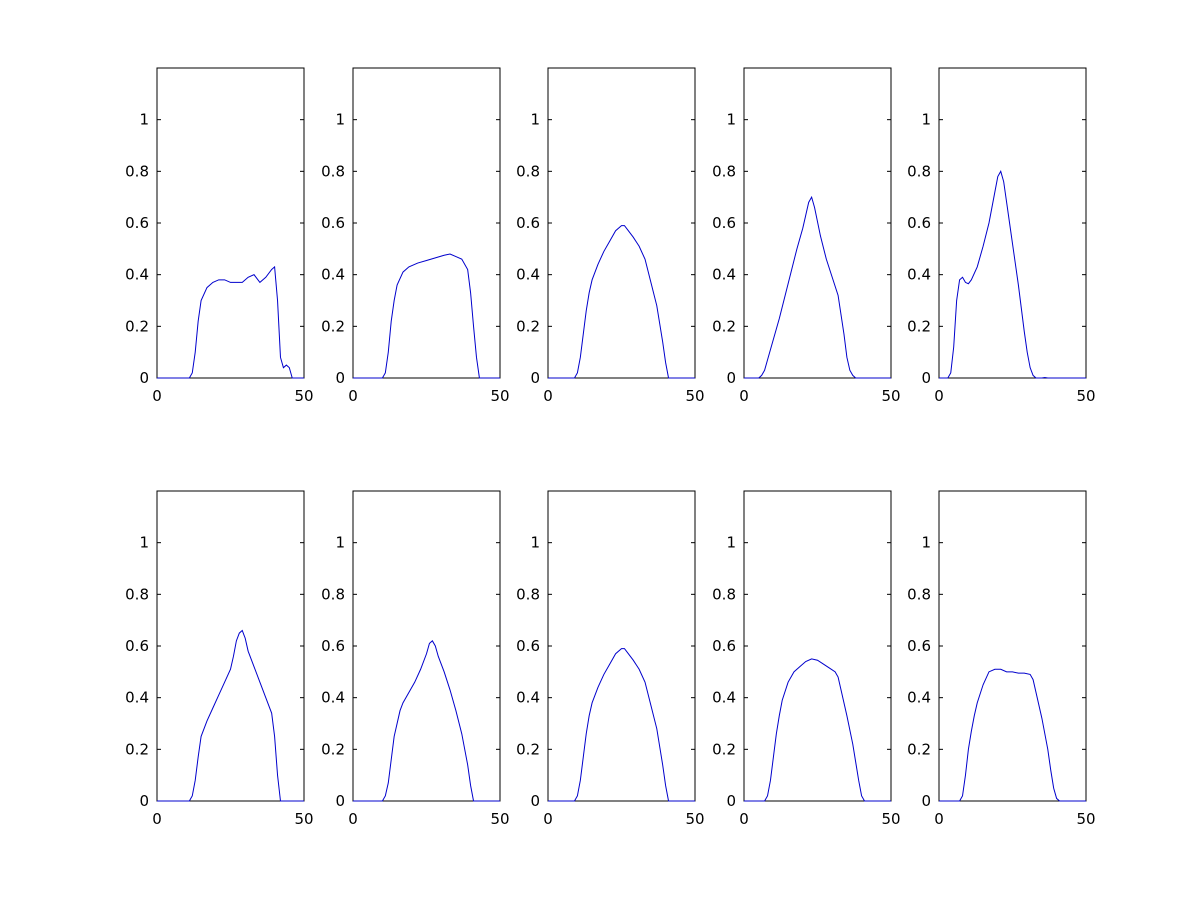  Describe the element at coordinates (219, 236) in the screenshot. I see `subplot-1-1: 0 0.2 0.4 0.6 0.8 1 0 50` at that location.